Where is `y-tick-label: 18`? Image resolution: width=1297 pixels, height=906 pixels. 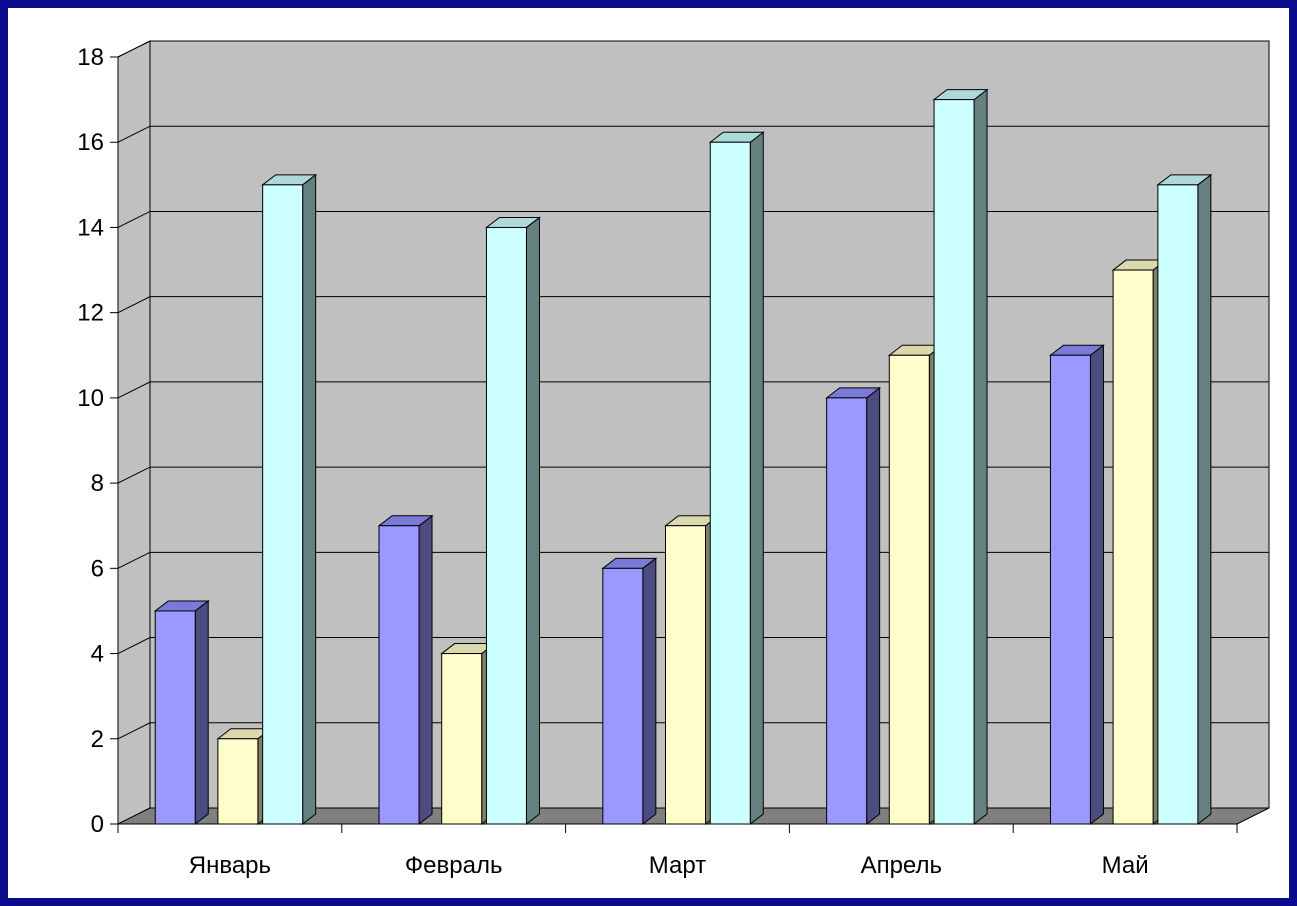
y-tick-label: 18 is located at coordinates (90, 57).